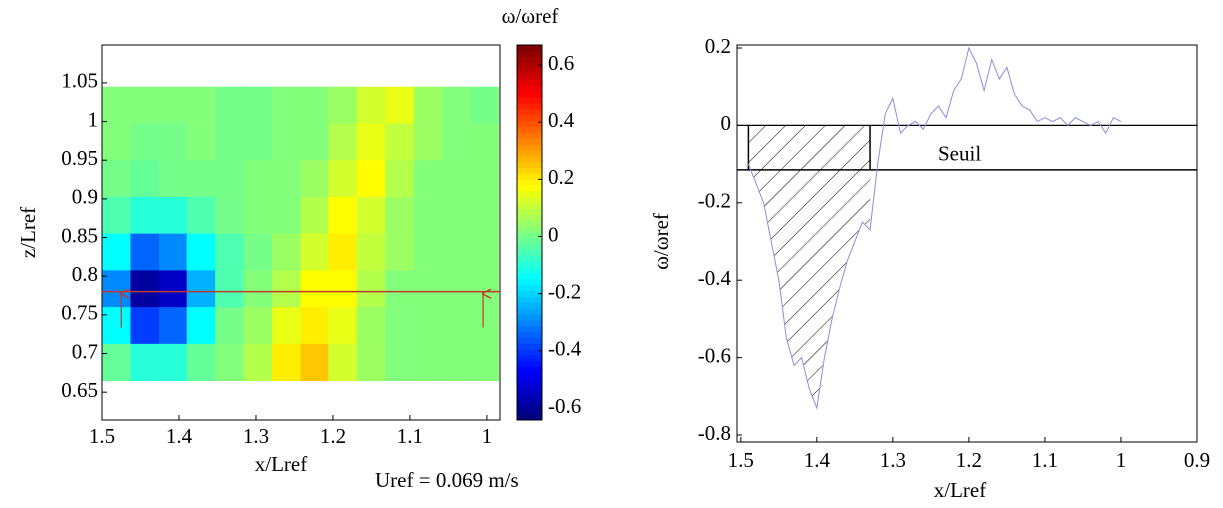 The image size is (1223, 508). Describe the element at coordinates (79, 158) in the screenshot. I see `y-tick-label: 0.95` at that location.